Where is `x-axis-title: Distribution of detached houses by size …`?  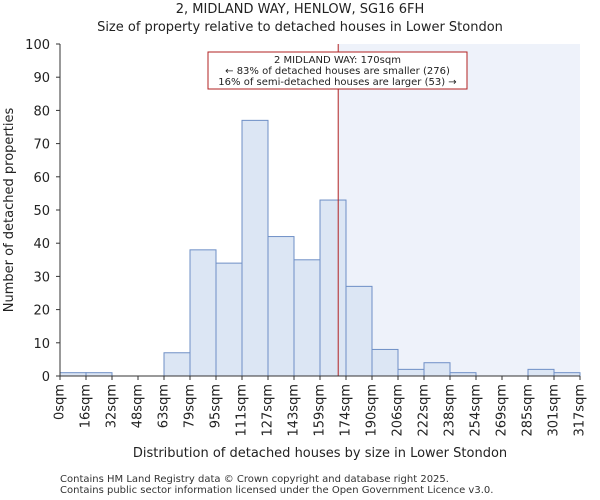 x-axis-title: Distribution of detached houses by size … is located at coordinates (320, 453).